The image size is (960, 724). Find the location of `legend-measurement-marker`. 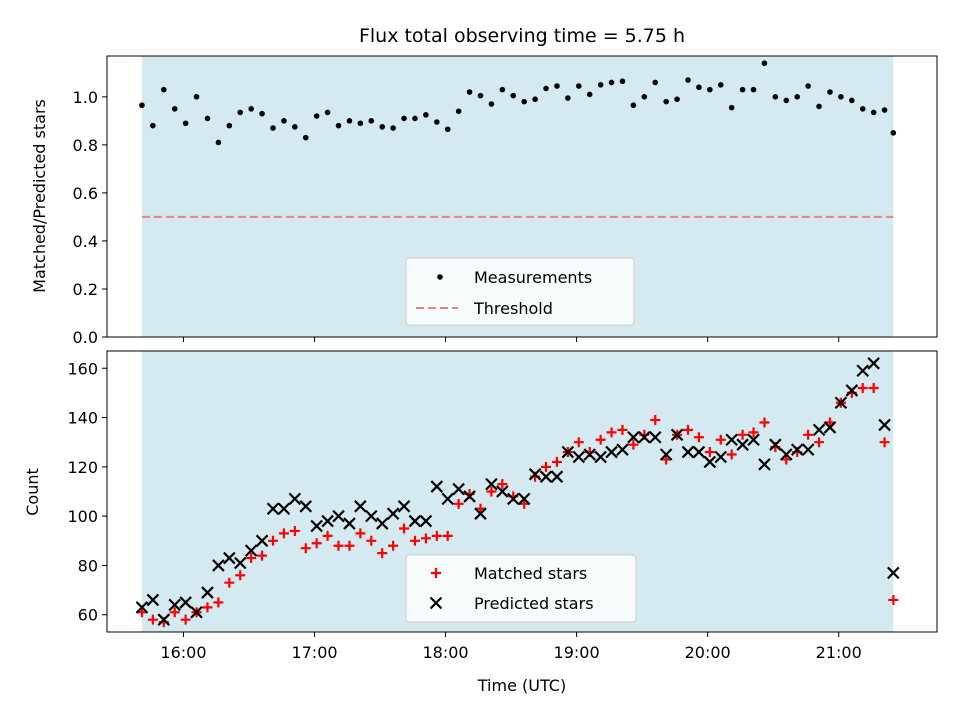

legend-measurement-marker is located at coordinates (440, 277).